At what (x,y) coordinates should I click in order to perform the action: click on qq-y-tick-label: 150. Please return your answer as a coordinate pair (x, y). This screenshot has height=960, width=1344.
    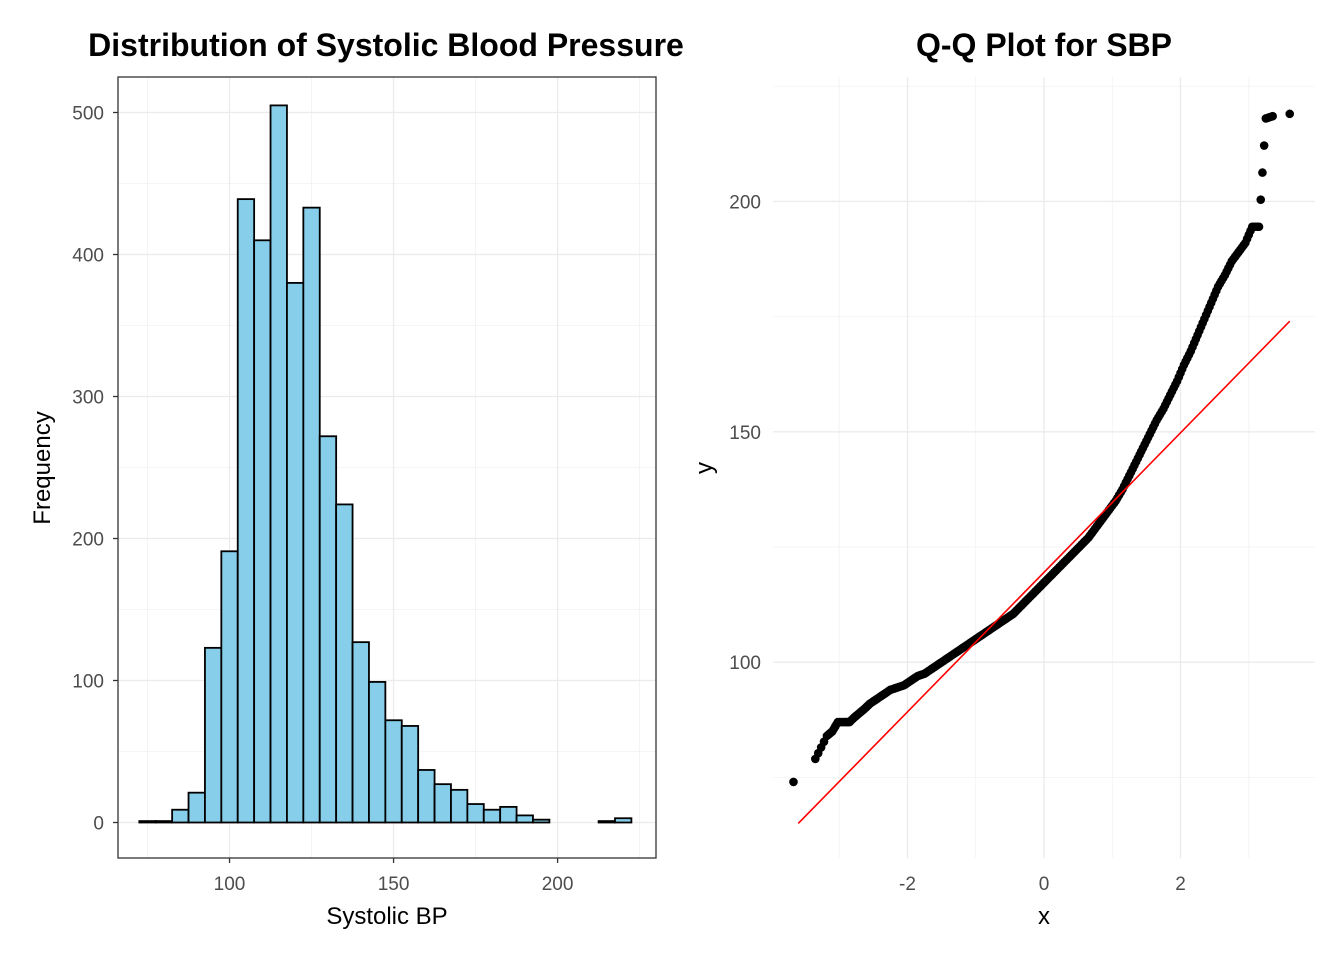
    Looking at the image, I should click on (745, 433).